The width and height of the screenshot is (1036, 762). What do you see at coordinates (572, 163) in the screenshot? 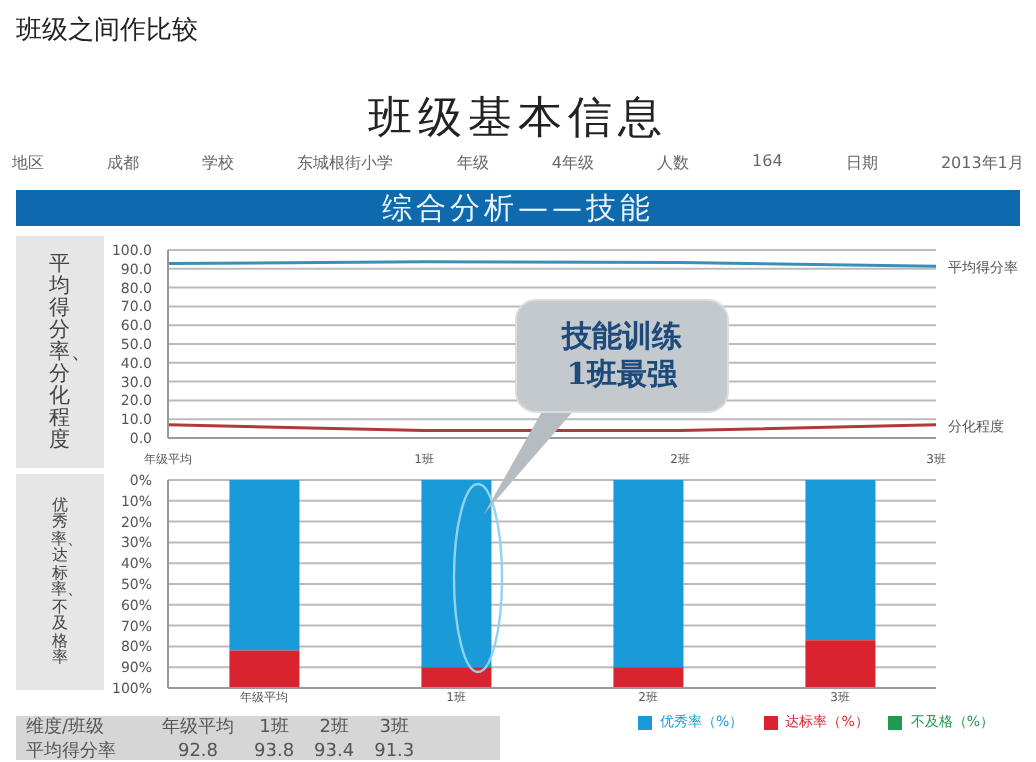
I see `text: 4年级` at bounding box center [572, 163].